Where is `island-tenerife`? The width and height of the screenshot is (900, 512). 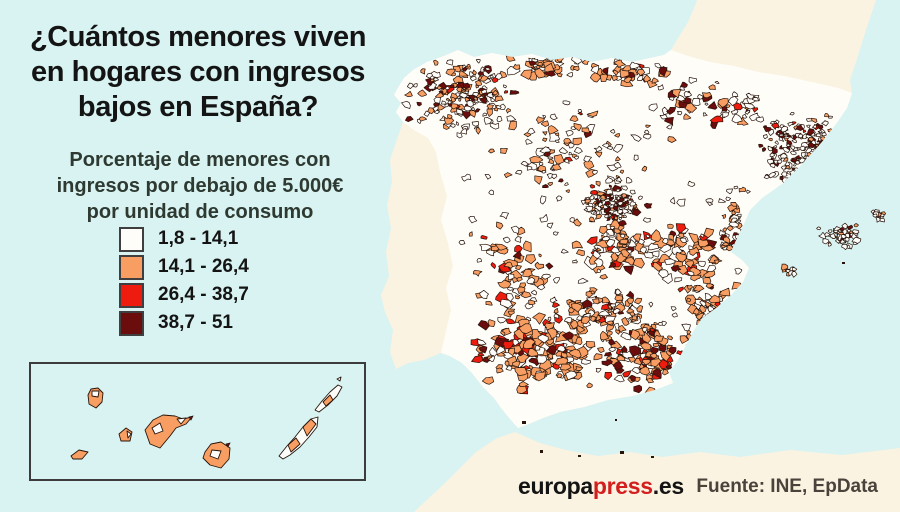
island-tenerife is located at coordinates (169, 431).